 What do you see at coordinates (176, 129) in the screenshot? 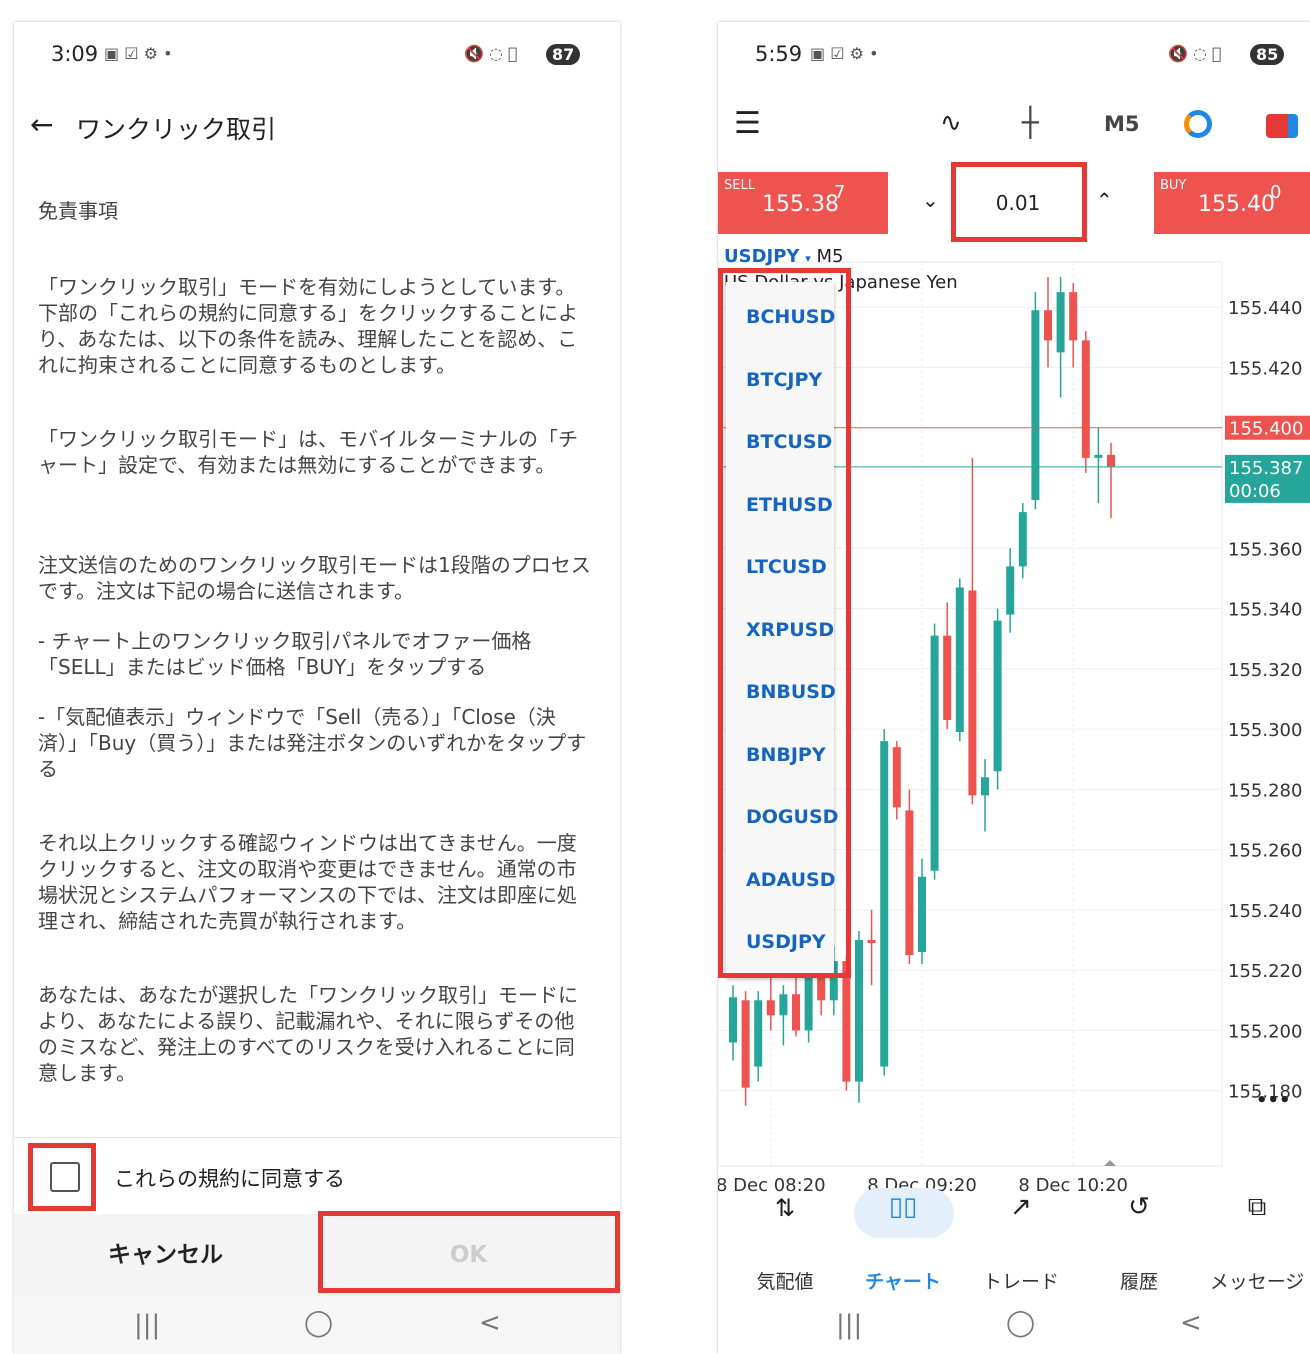
I see `header-title: ワンクリック取引` at bounding box center [176, 129].